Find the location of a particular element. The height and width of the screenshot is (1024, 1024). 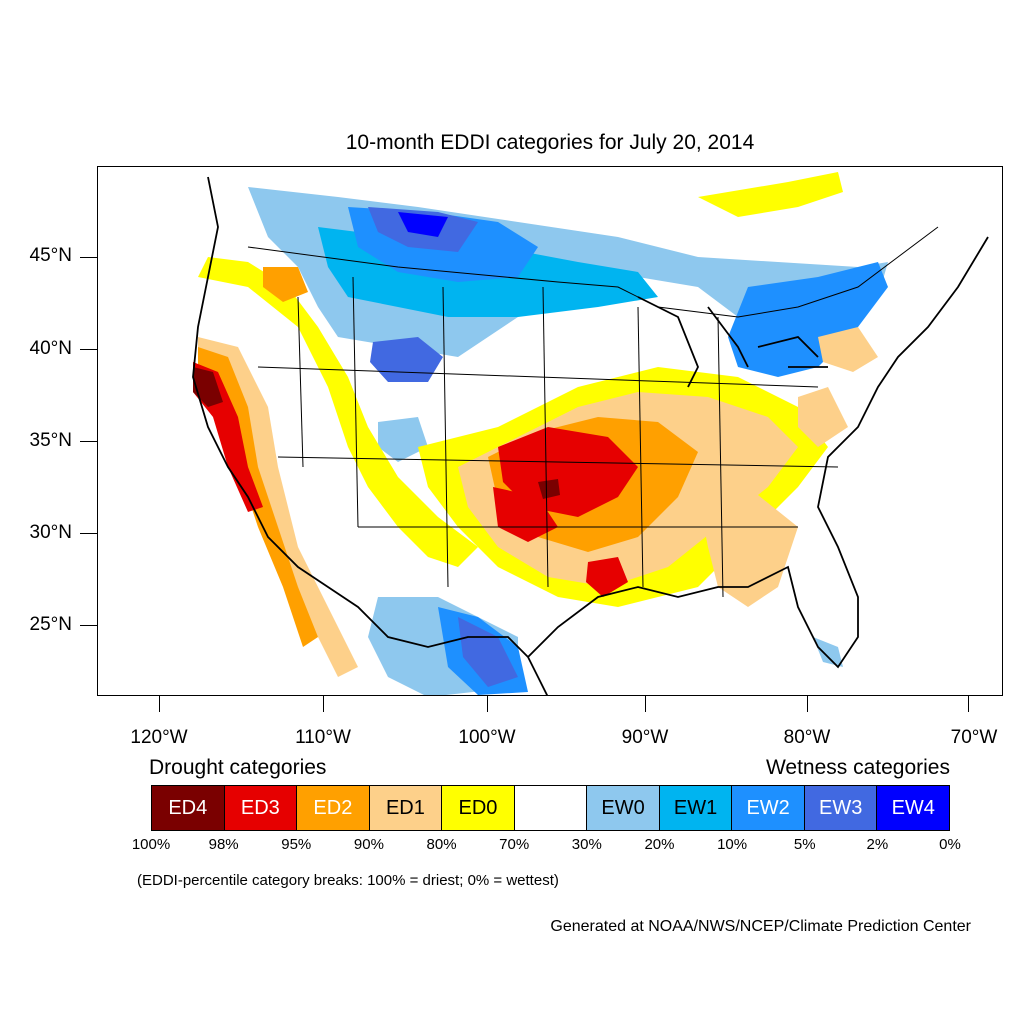

legend-break-label: 30% is located at coordinates (586, 844).